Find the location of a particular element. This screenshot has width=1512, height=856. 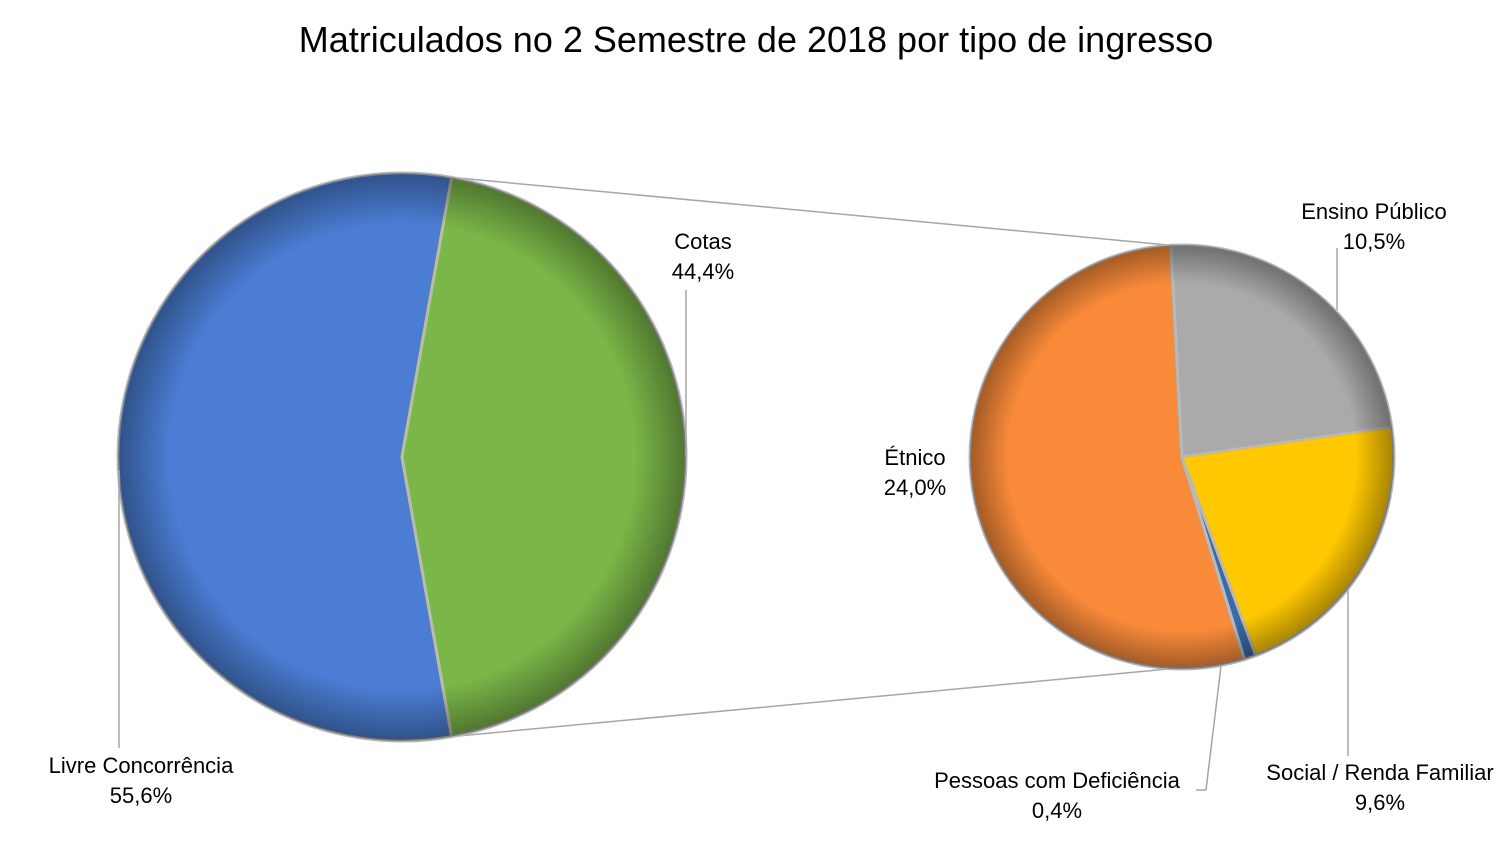

slice-label-name-ensino-publico: Ensino Público is located at coordinates (1374, 211).